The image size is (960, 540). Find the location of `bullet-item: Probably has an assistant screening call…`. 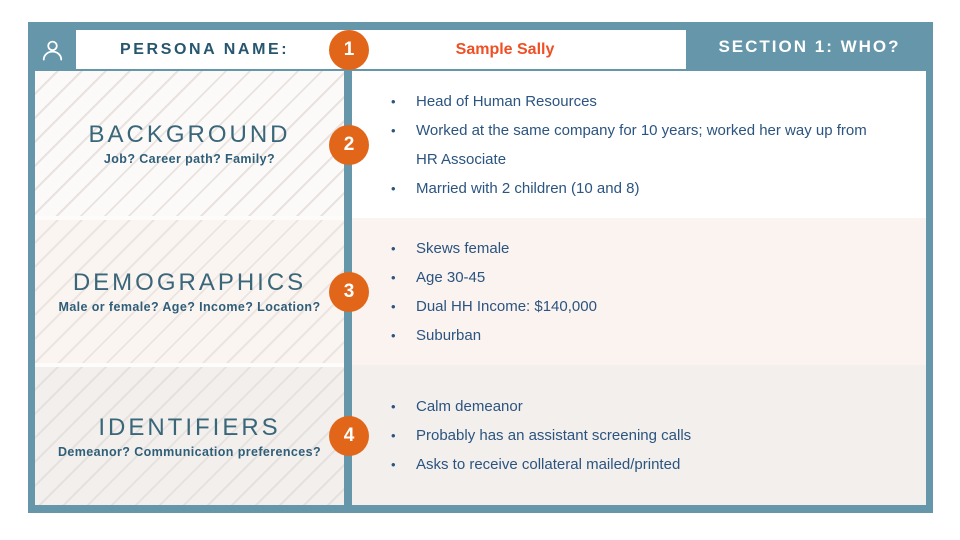

bullet-item: Probably has an assistant screening call… is located at coordinates (633, 435).